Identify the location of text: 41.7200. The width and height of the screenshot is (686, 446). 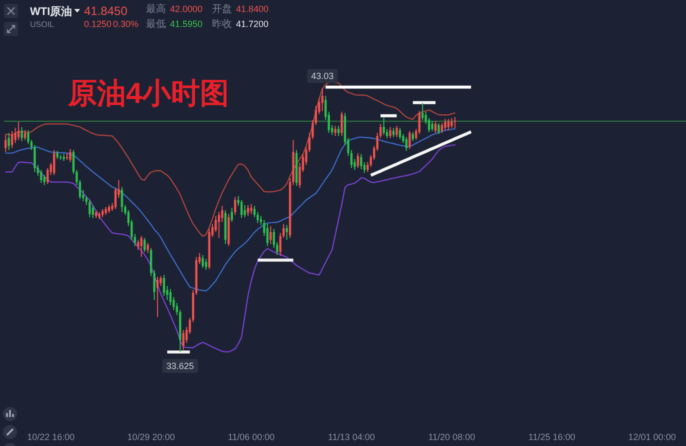
(252, 24).